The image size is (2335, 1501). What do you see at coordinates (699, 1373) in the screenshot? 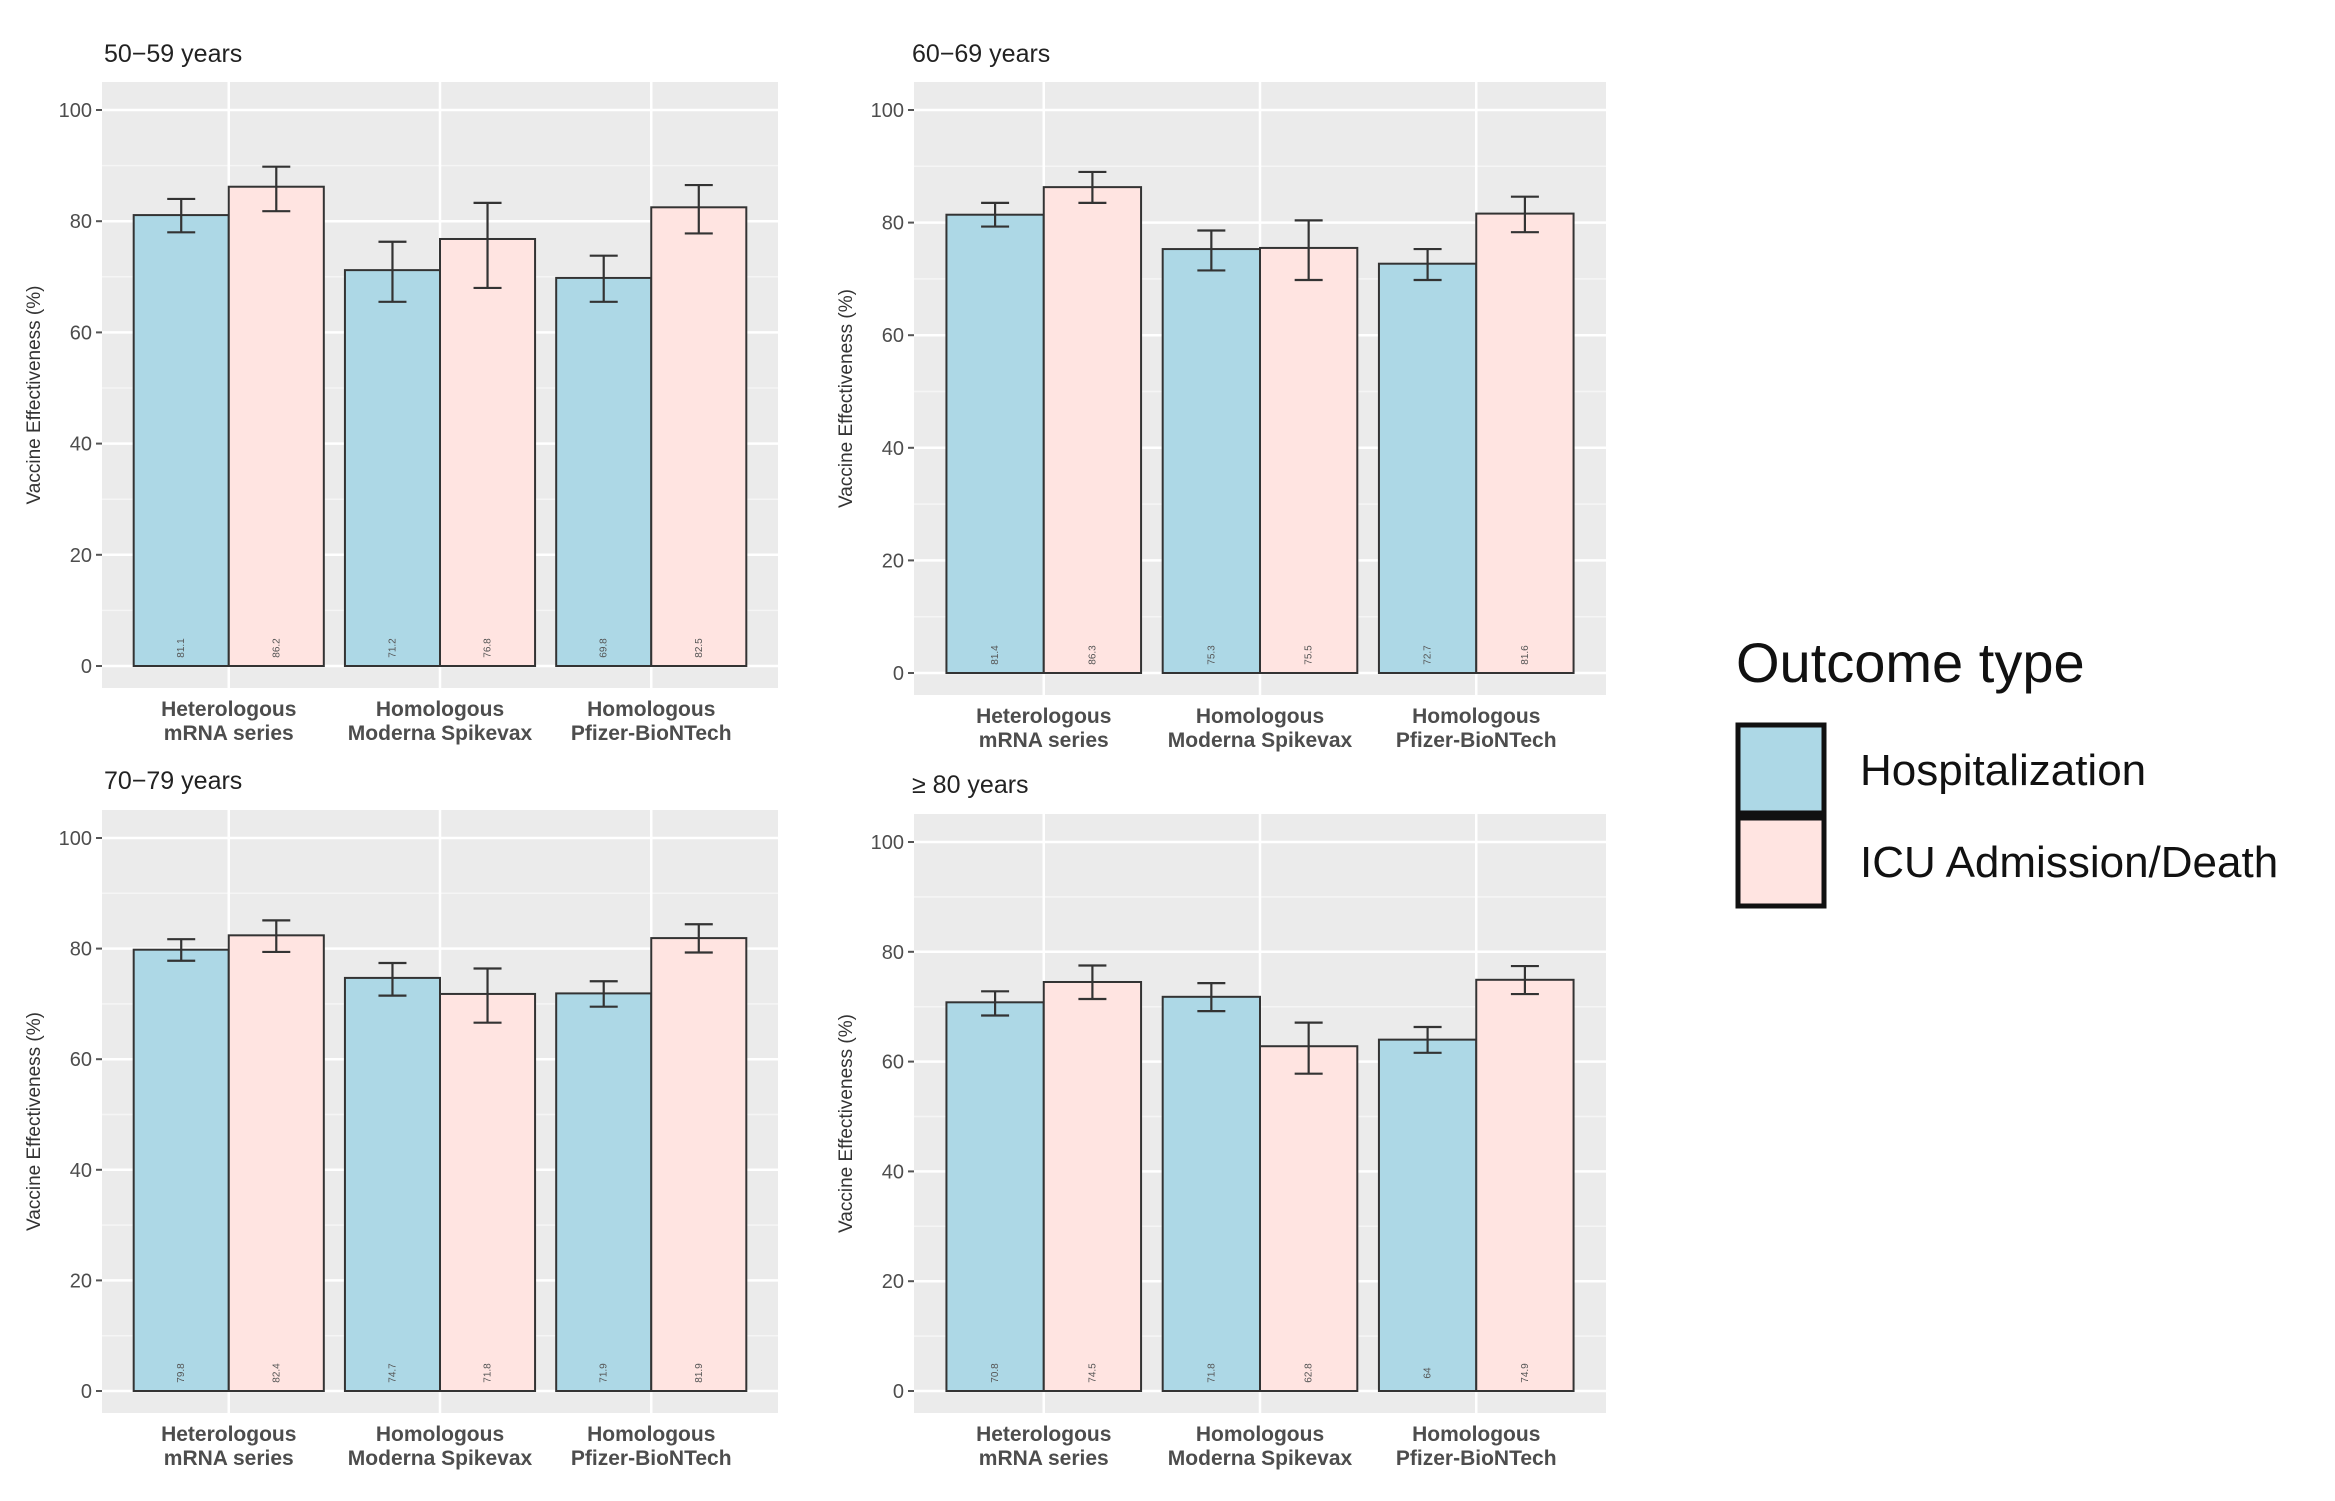
I see `bar-value-label: 81.9` at bounding box center [699, 1373].